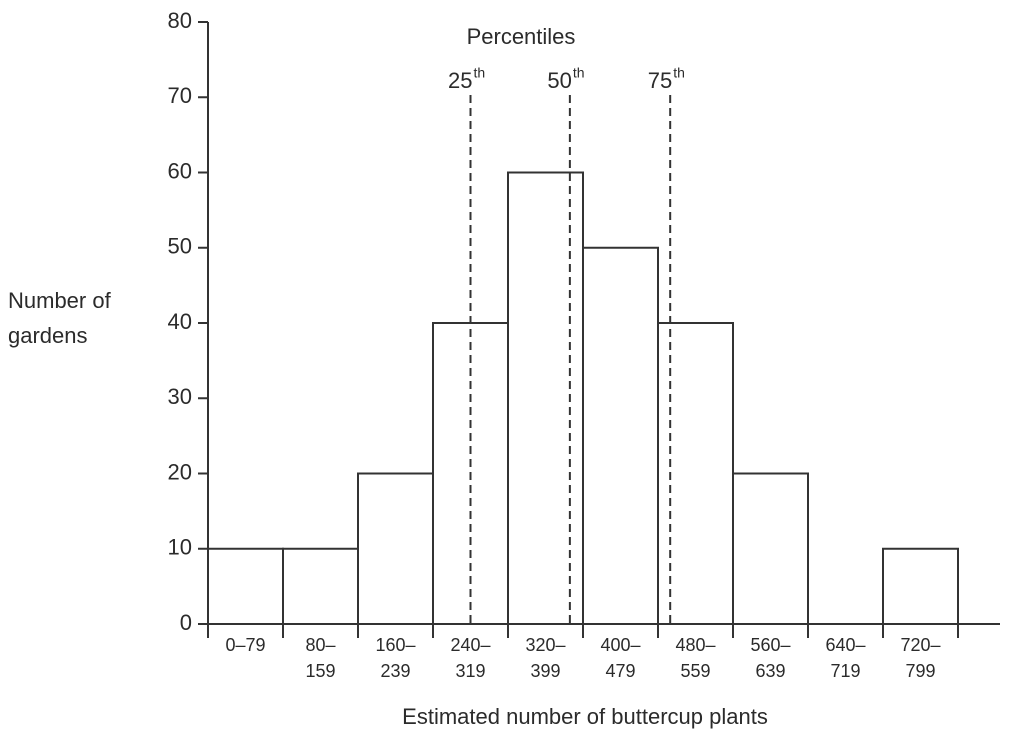 This screenshot has width=1009, height=737. Describe the element at coordinates (920, 671) in the screenshot. I see `x-tick-label: 799` at that location.